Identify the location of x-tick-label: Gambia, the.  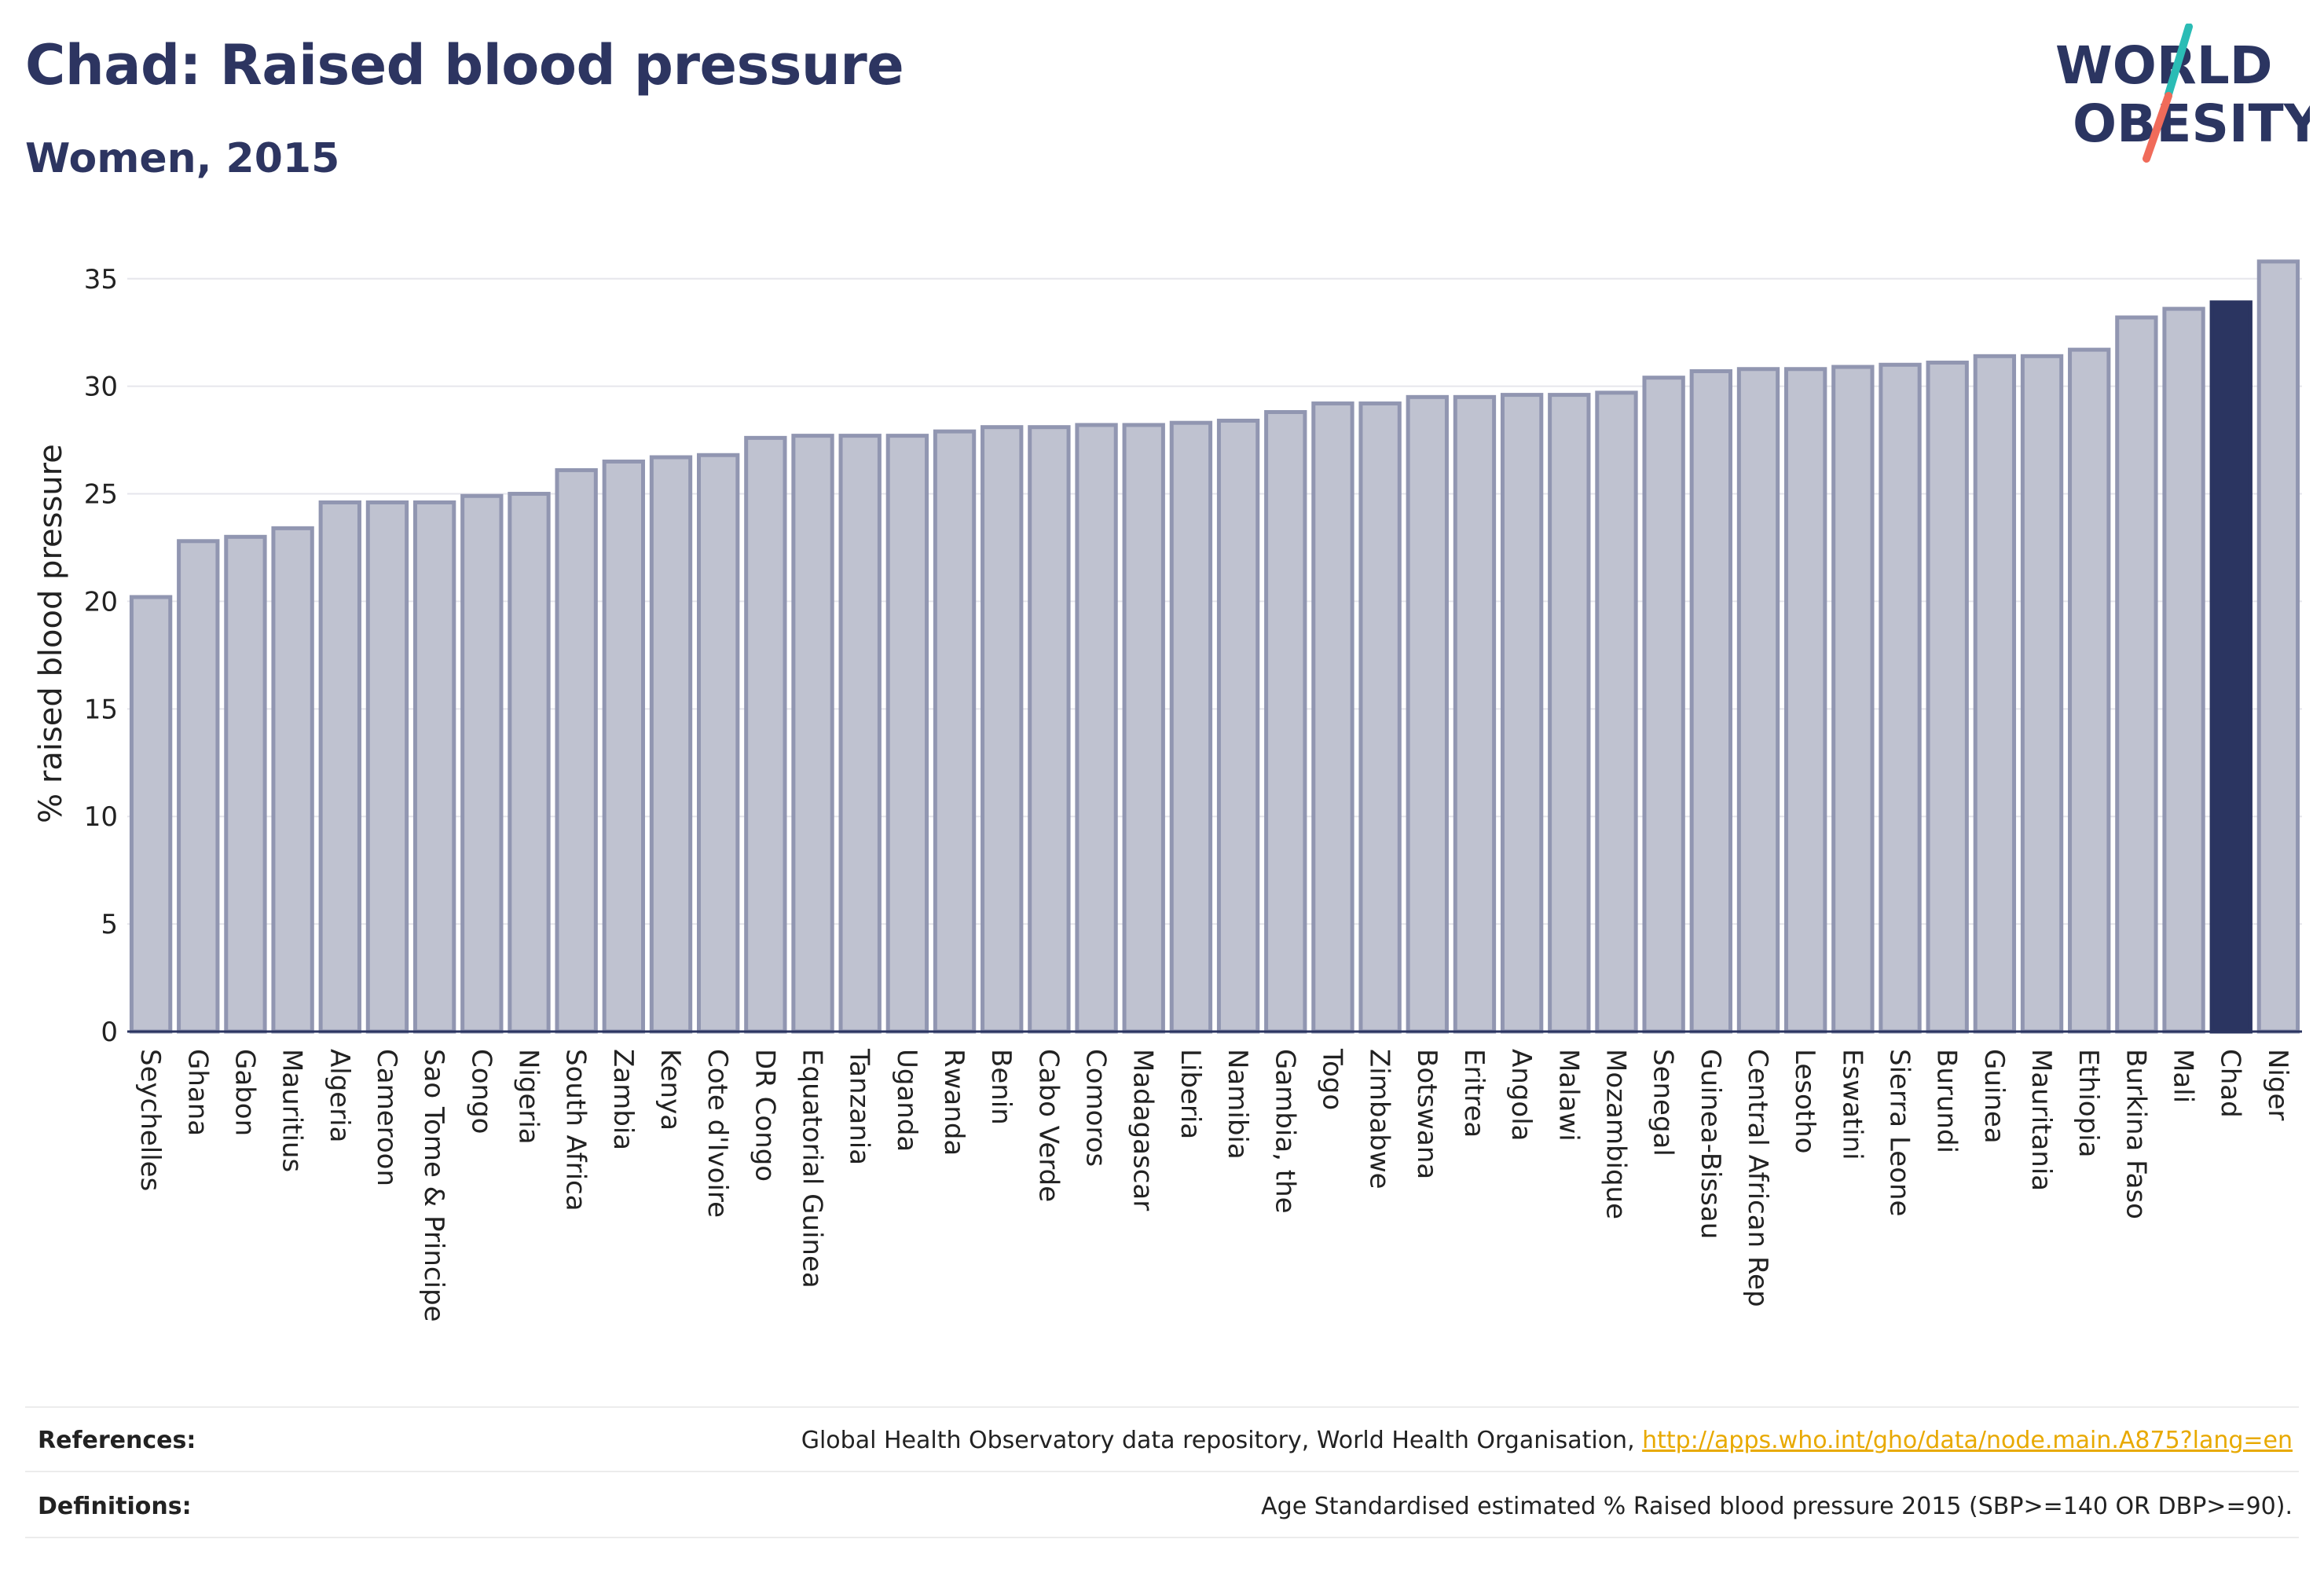
(1284, 1131).